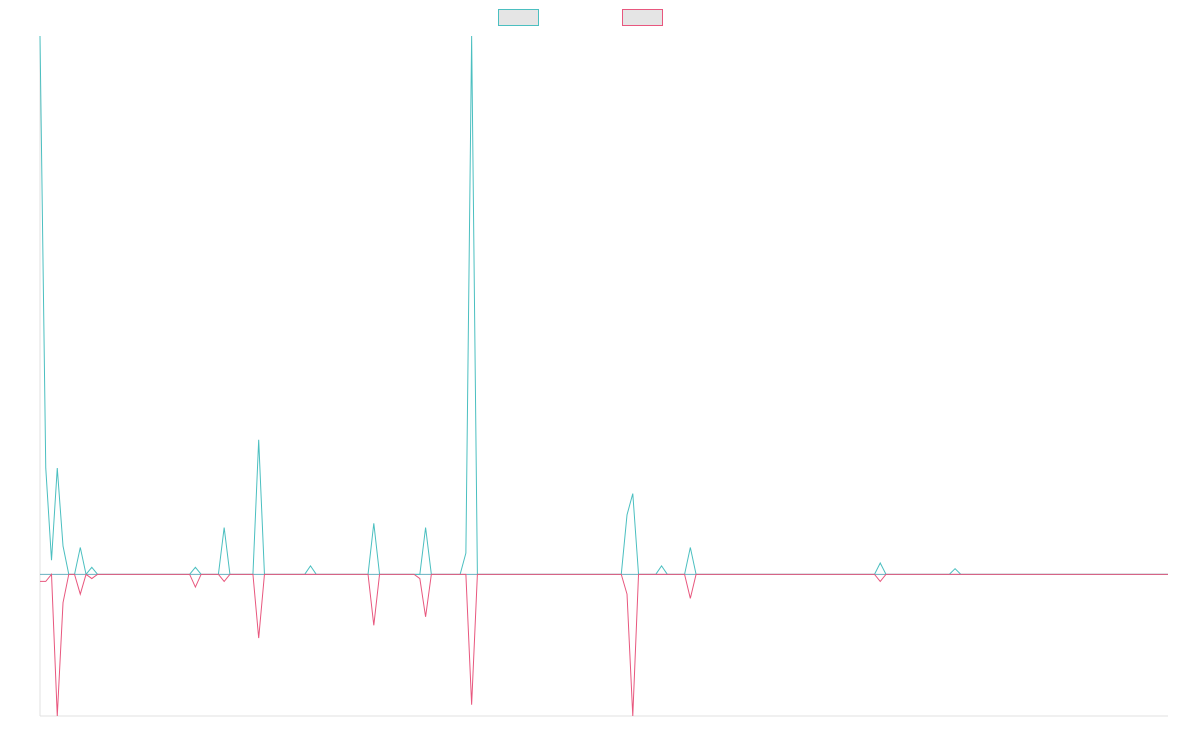 The width and height of the screenshot is (1200, 750). What do you see at coordinates (580, 17) in the screenshot?
I see `legend` at bounding box center [580, 17].